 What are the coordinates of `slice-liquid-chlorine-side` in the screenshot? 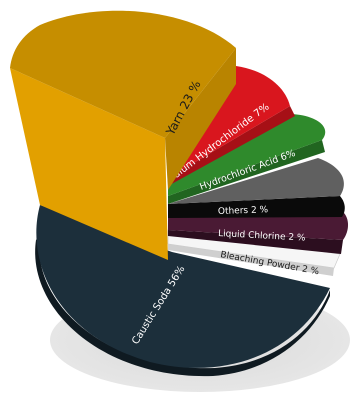 It's located at (255, 242).